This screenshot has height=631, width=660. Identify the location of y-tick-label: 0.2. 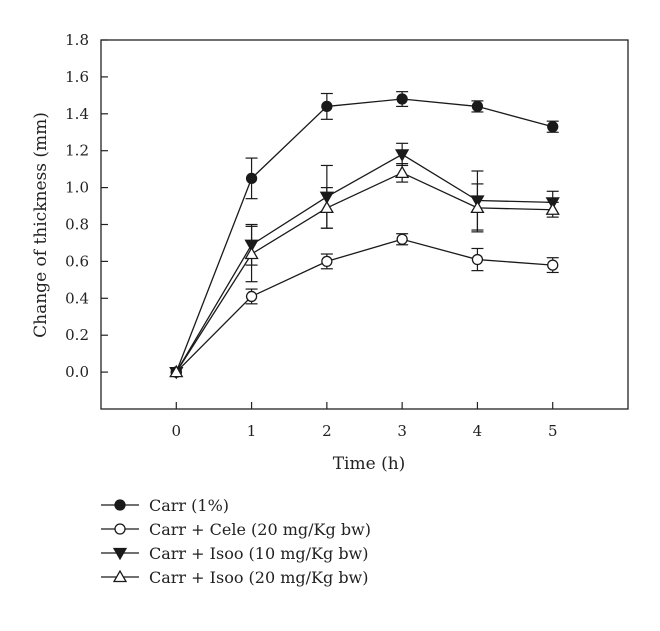
(77, 335).